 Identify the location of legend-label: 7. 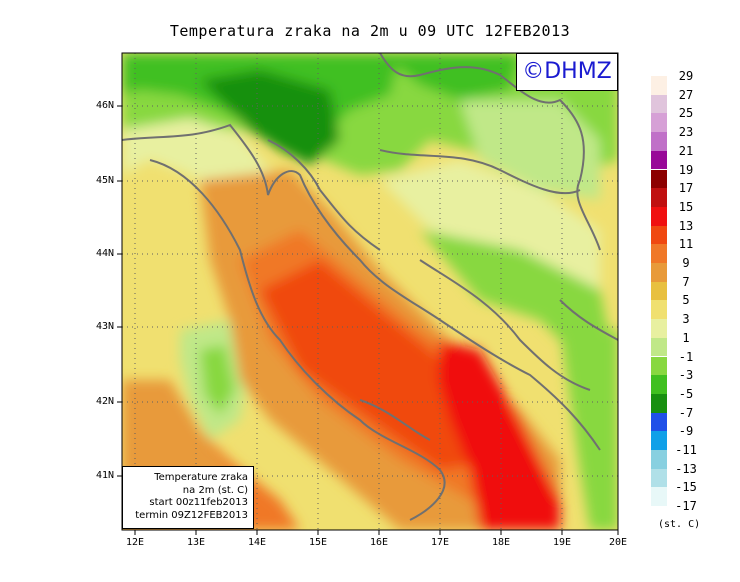
(686, 281).